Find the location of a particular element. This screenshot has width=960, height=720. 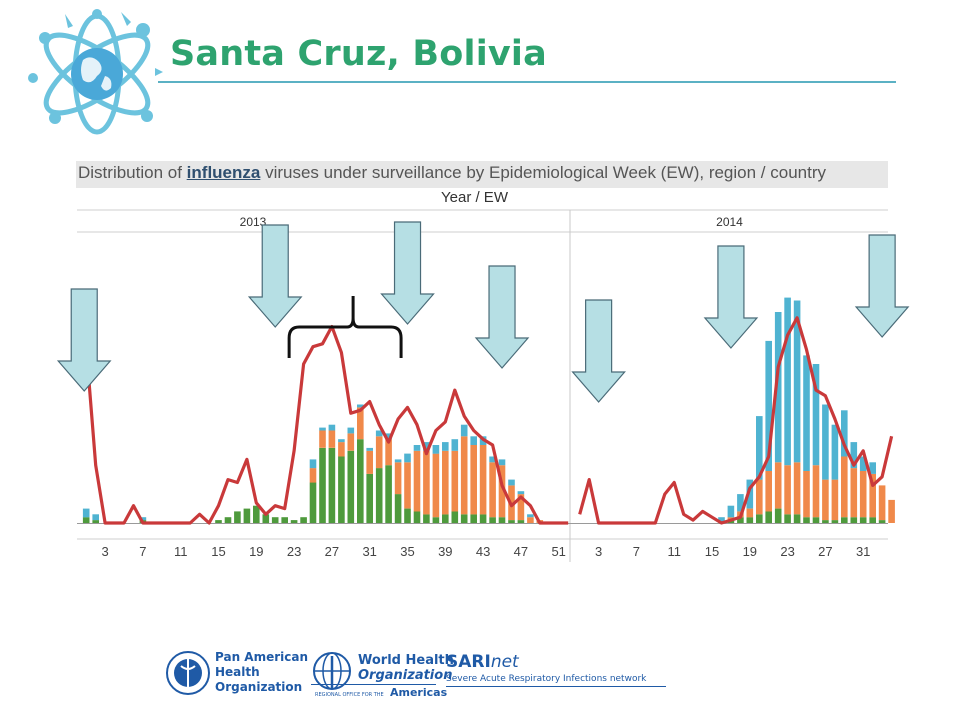

bar-green-2013-w26 is located at coordinates (322, 485).